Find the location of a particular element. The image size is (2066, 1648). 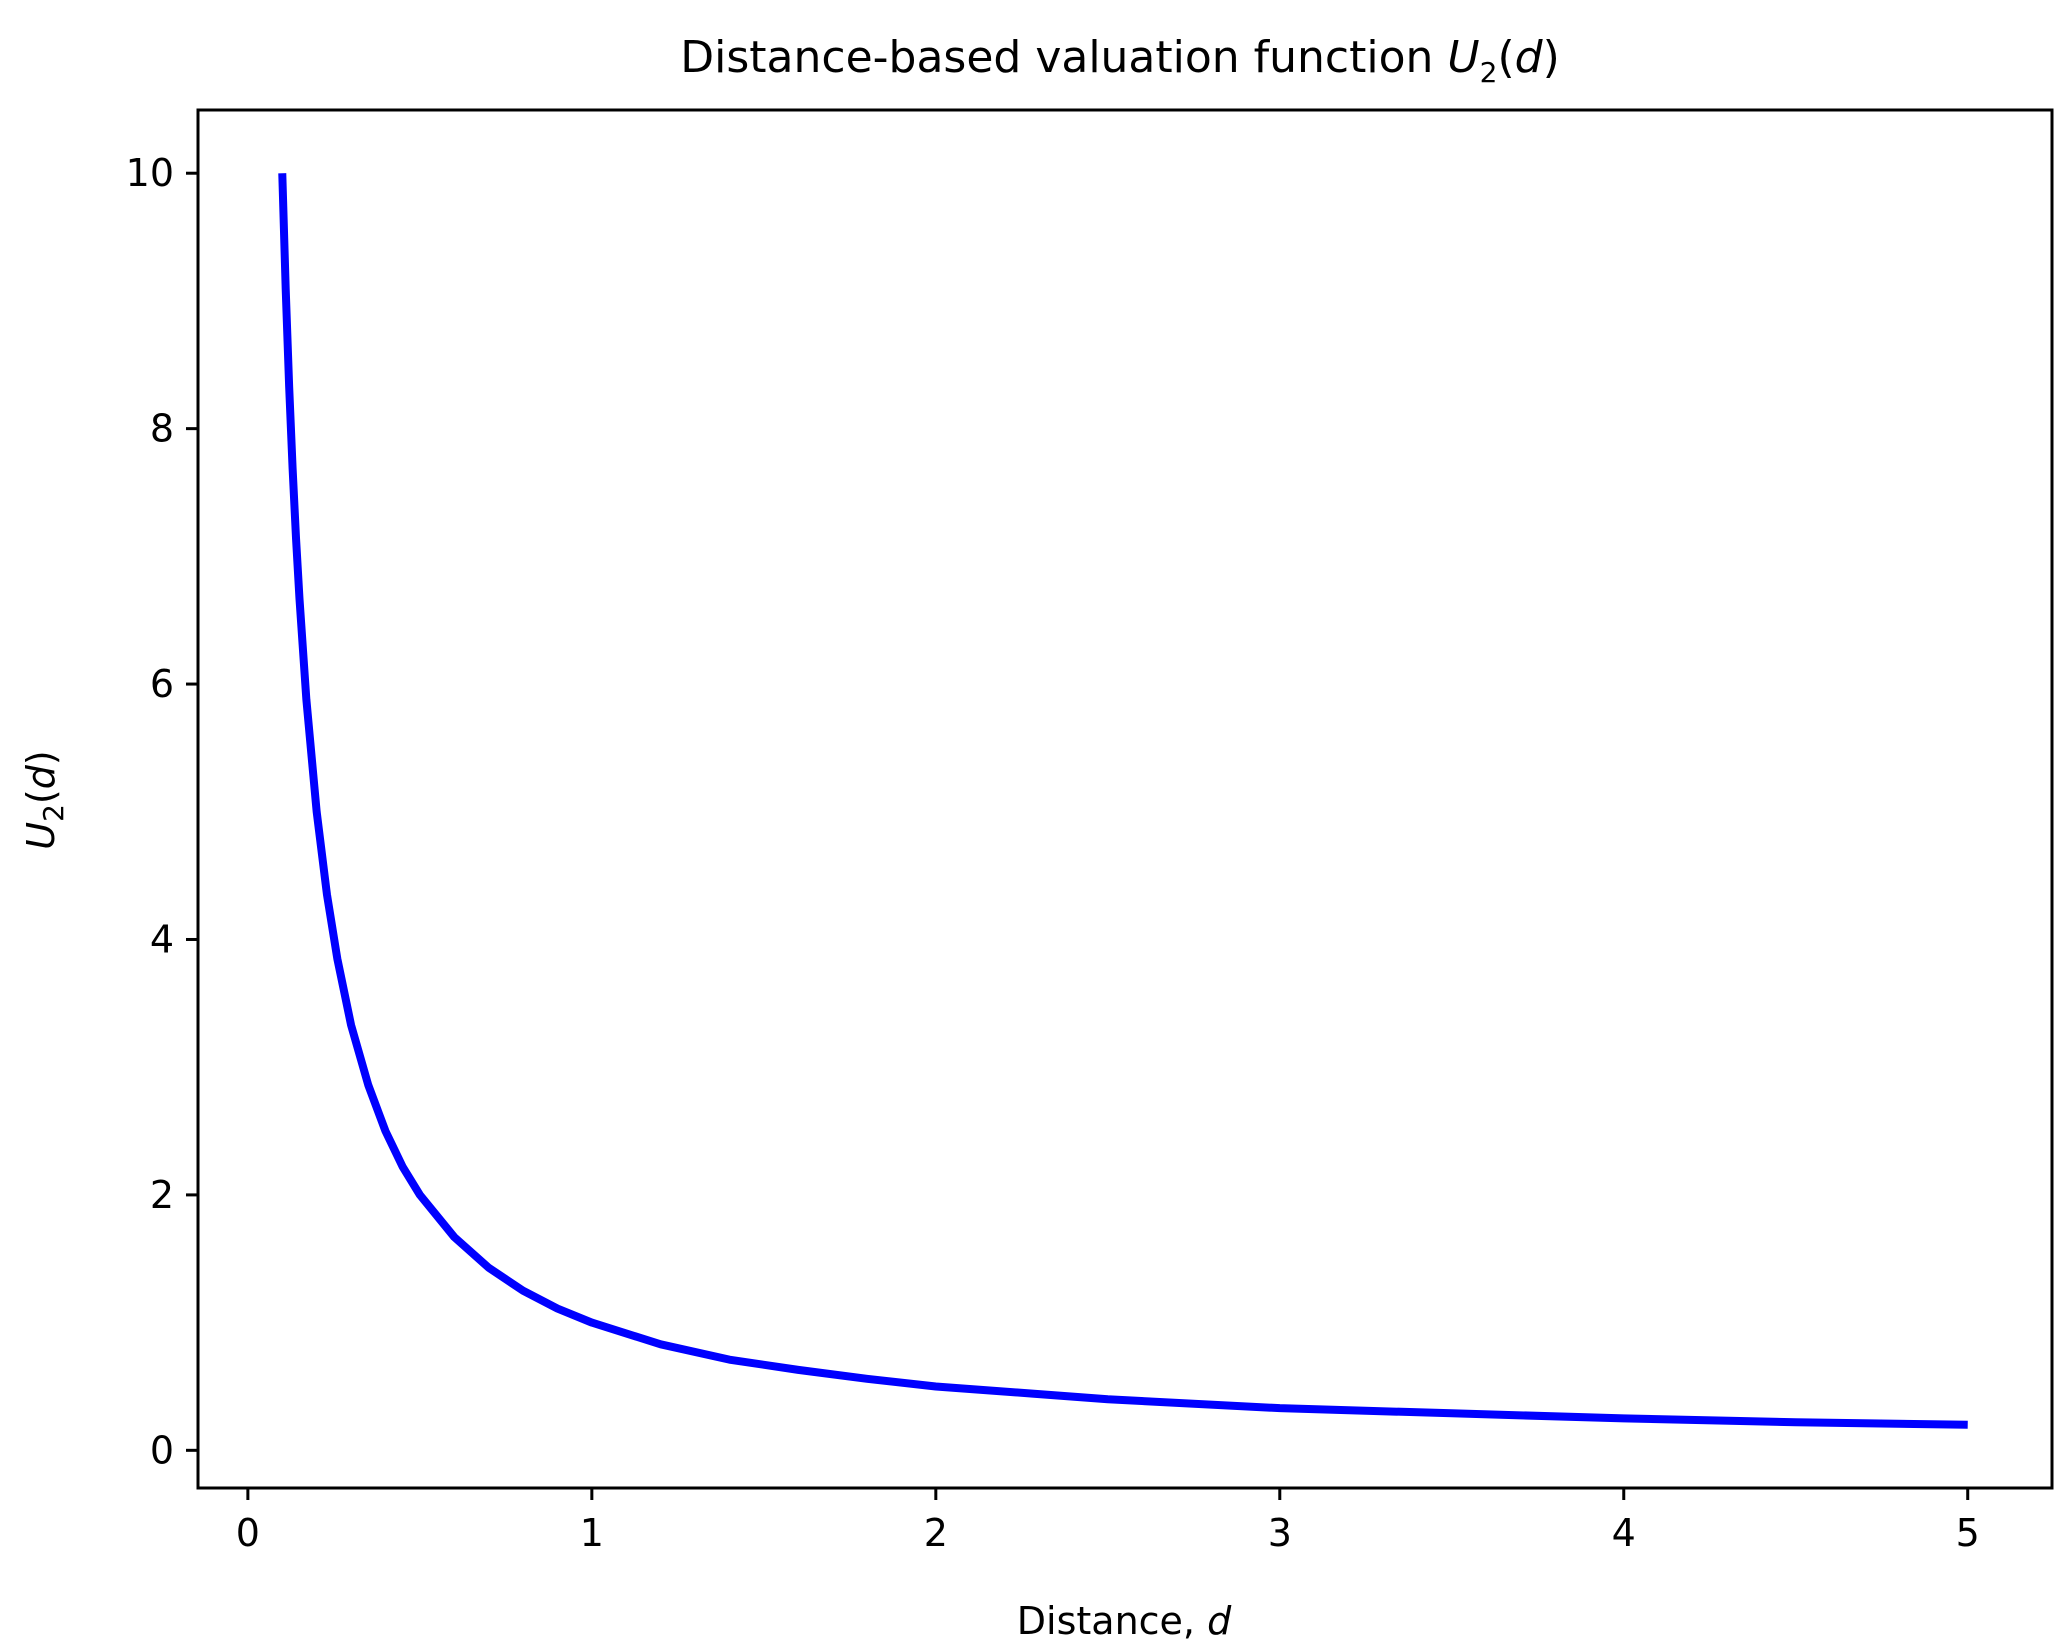

y-axis-label-sub: 2 is located at coordinates (53, 813).